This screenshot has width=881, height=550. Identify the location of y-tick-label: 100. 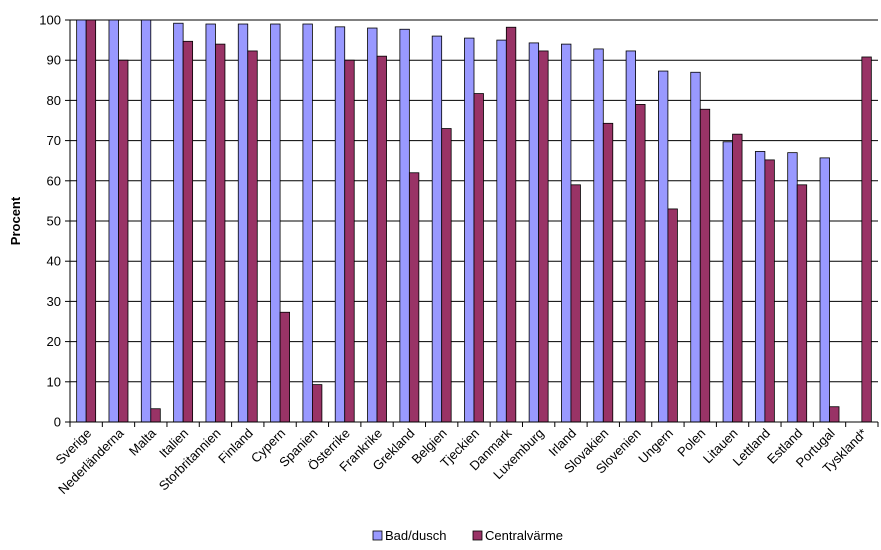
(50, 20).